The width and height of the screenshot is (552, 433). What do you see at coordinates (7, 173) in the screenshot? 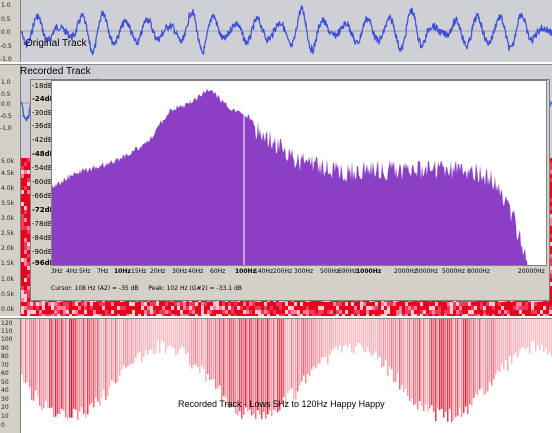
I see `ruler-tick: 4.5k` at bounding box center [7, 173].